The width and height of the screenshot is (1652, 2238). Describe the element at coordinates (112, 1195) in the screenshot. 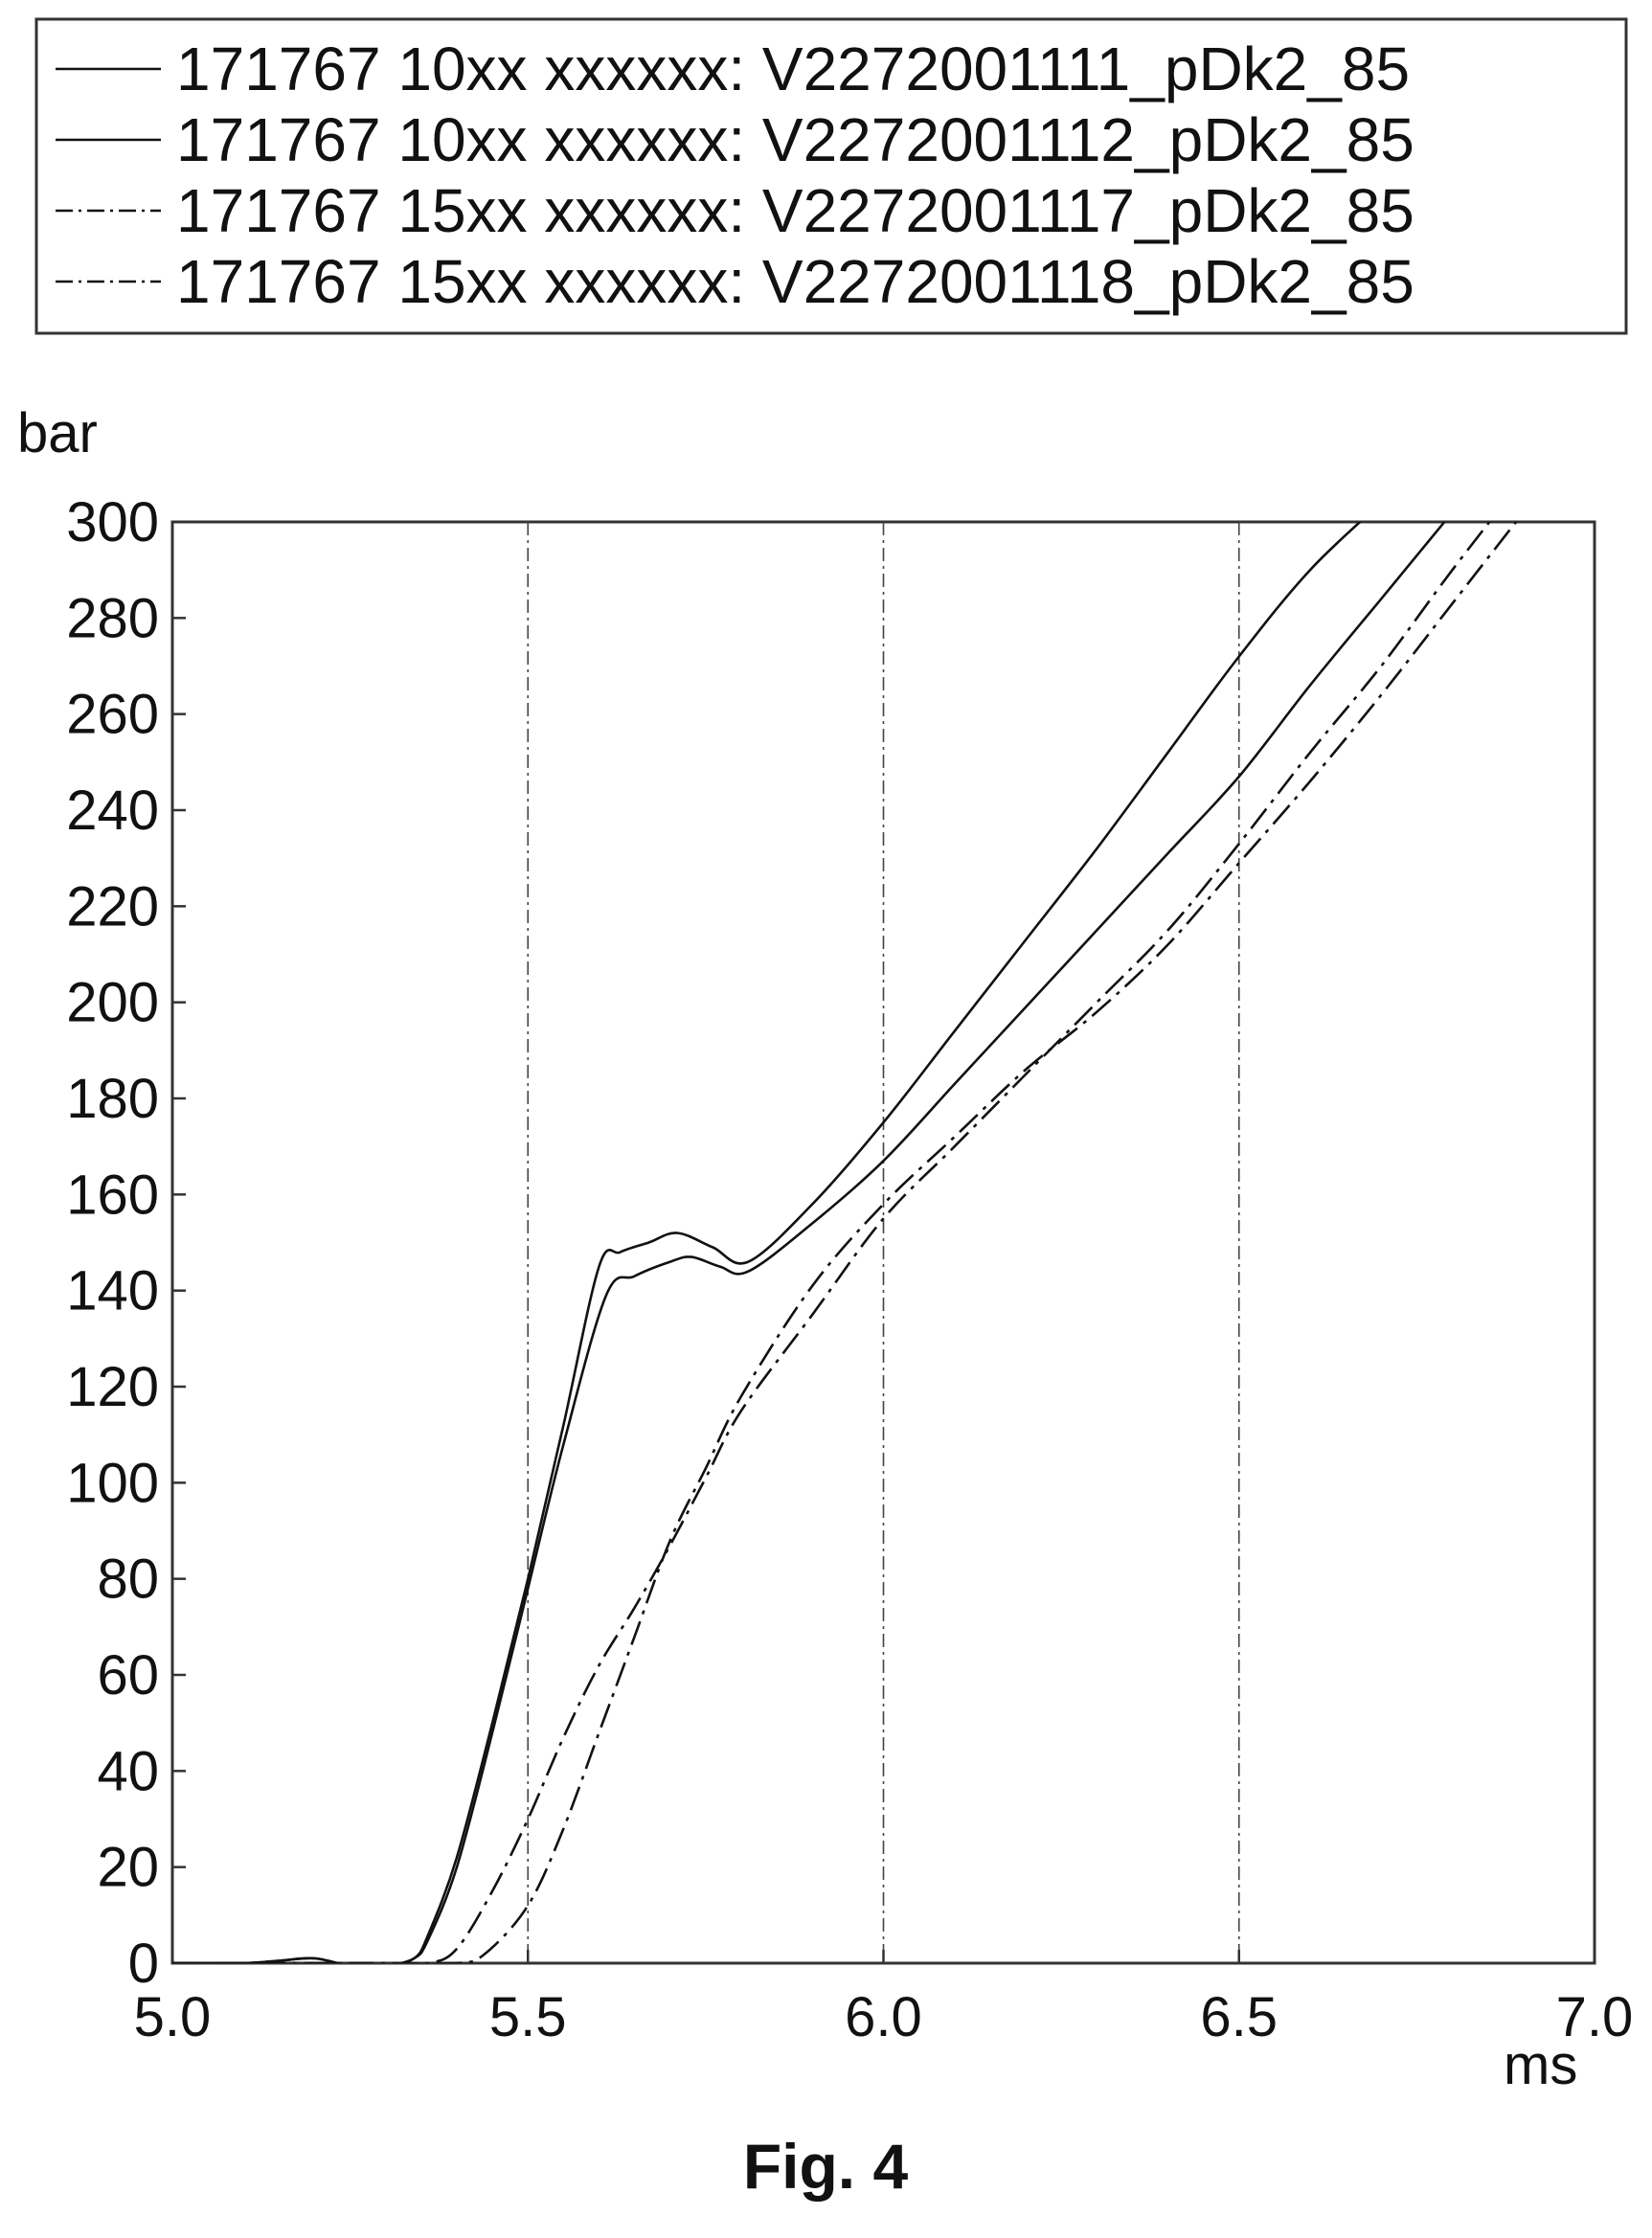

I see `y-tick-label: 160` at that location.